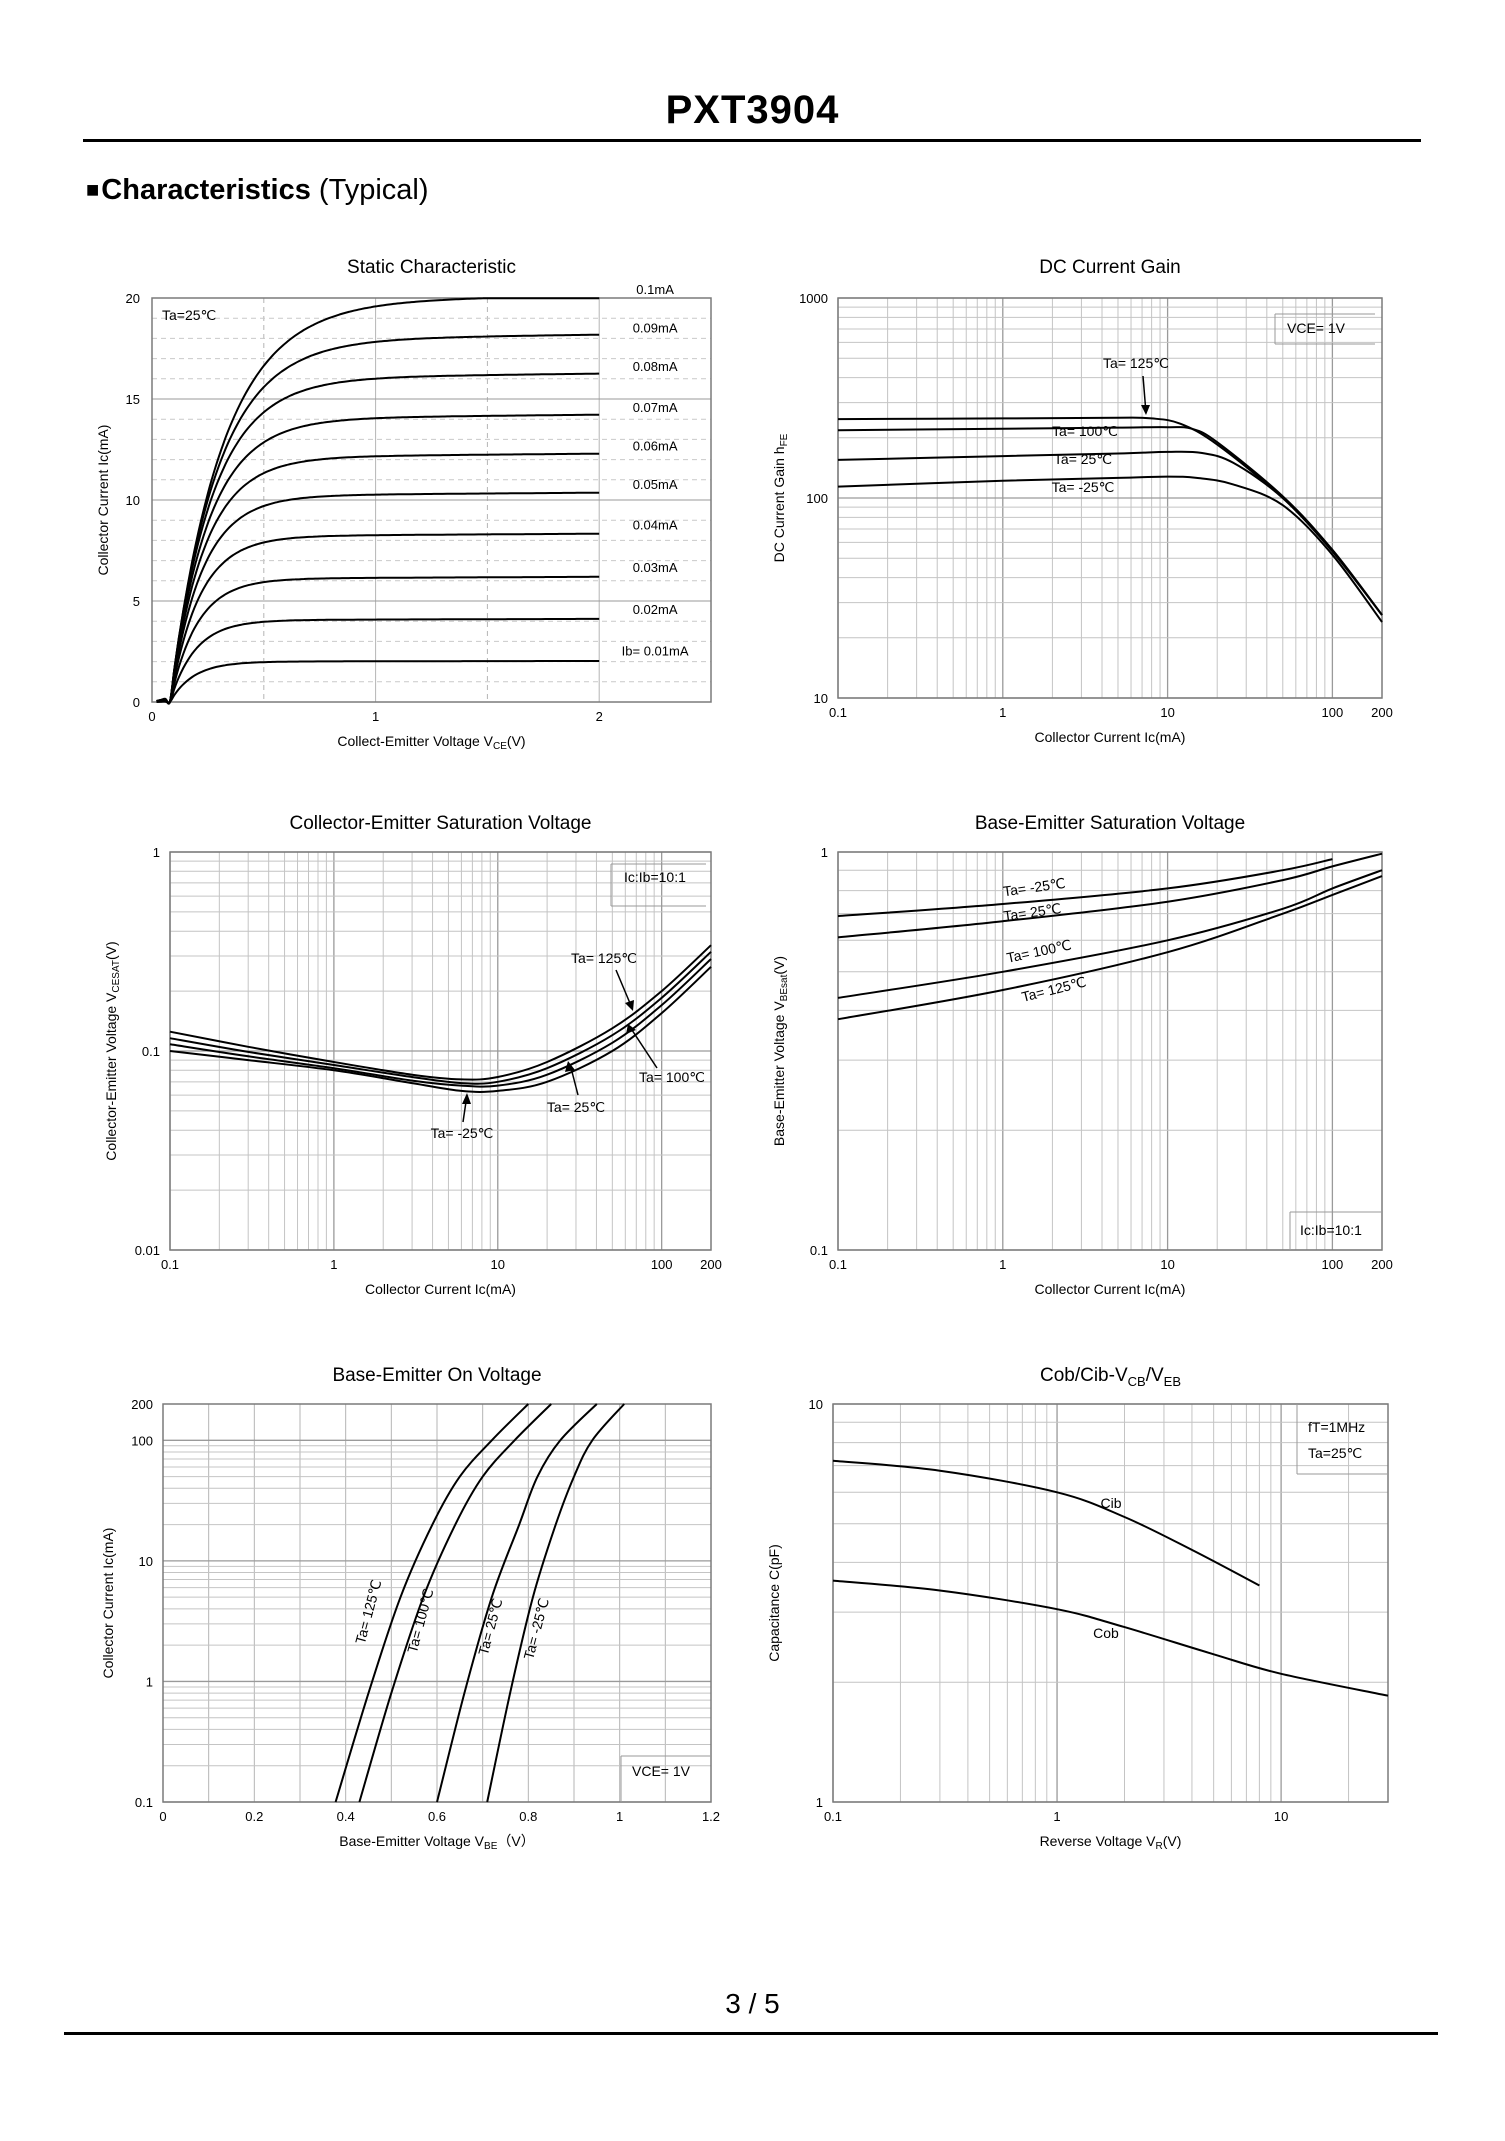  Describe the element at coordinates (162, 1816) in the screenshot. I see `x-tick-label: 0` at that location.